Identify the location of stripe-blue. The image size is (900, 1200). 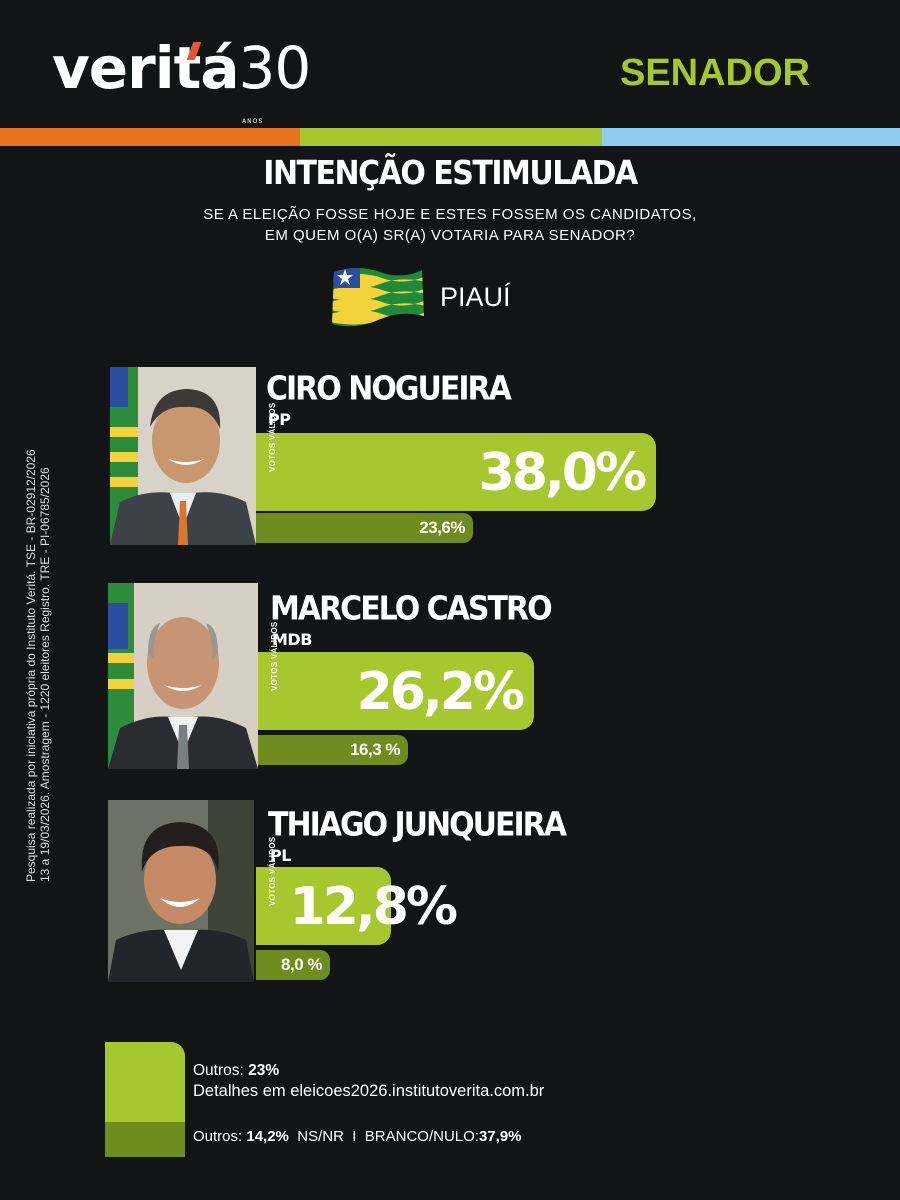
(751, 137).